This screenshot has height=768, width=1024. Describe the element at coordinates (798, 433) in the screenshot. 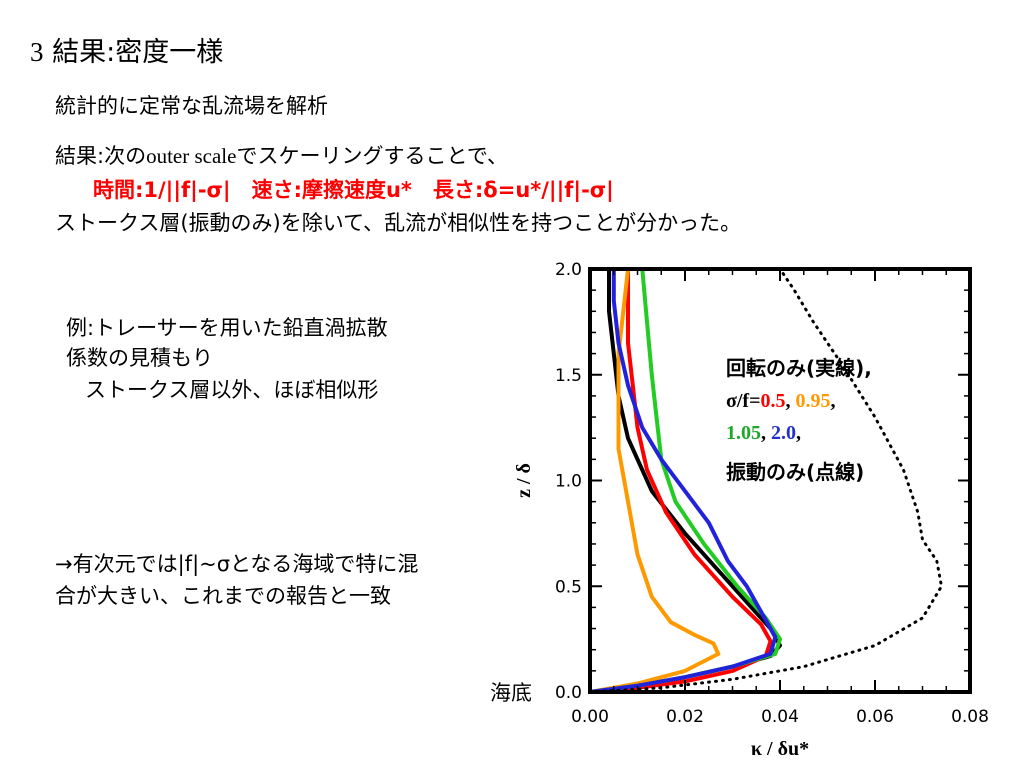

I see `legend-comma-2: ,` at that location.